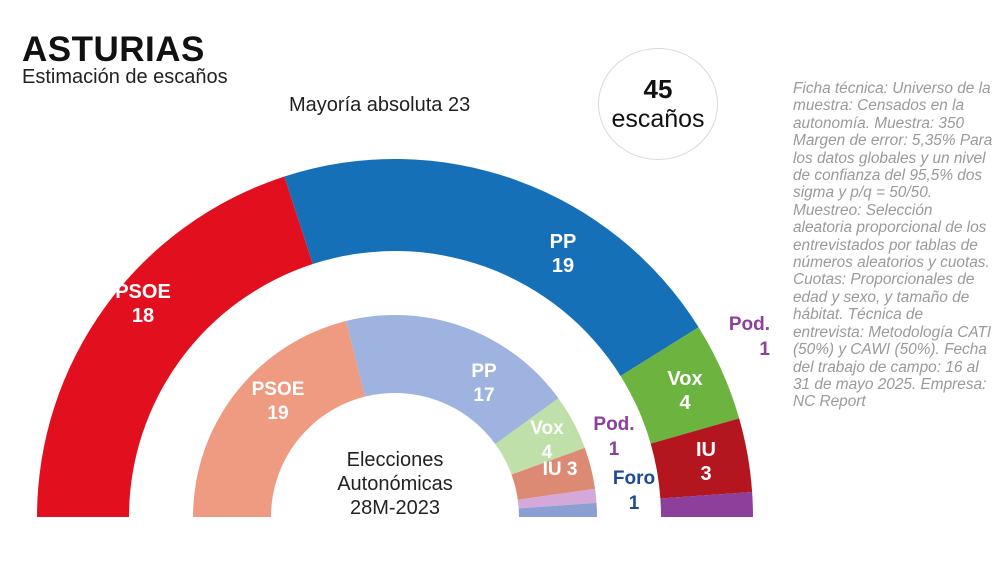 This screenshot has height=567, width=1000. What do you see at coordinates (764, 349) in the screenshot?
I see `seat-count-outer-pod: 1` at bounding box center [764, 349].